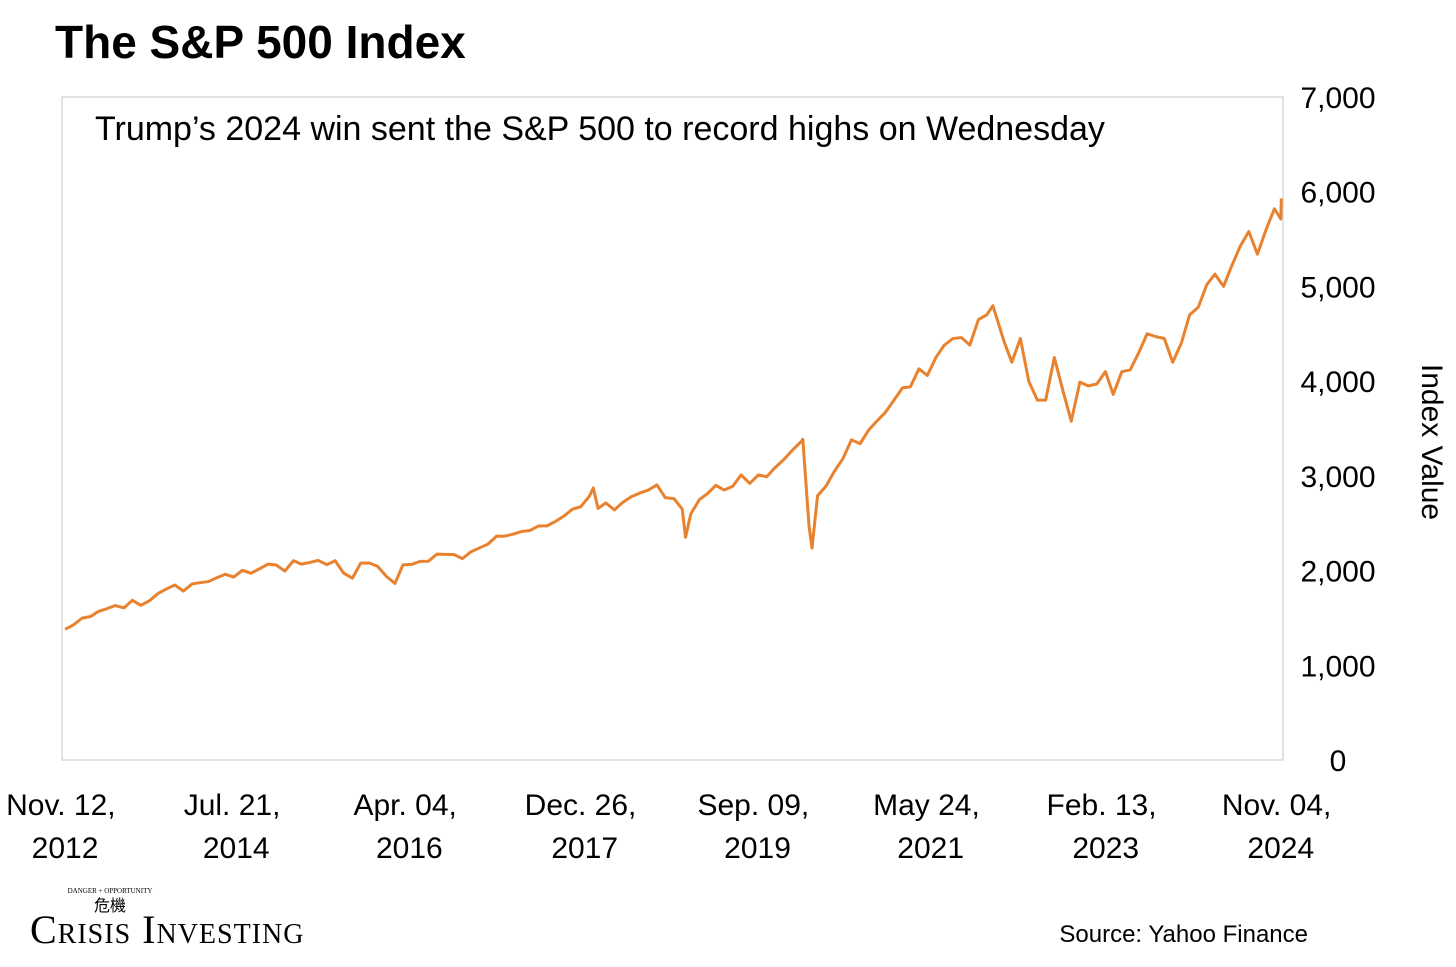 The width and height of the screenshot is (1456, 967). Describe the element at coordinates (1337, 98) in the screenshot. I see `y-tick-label: 7,000` at that location.